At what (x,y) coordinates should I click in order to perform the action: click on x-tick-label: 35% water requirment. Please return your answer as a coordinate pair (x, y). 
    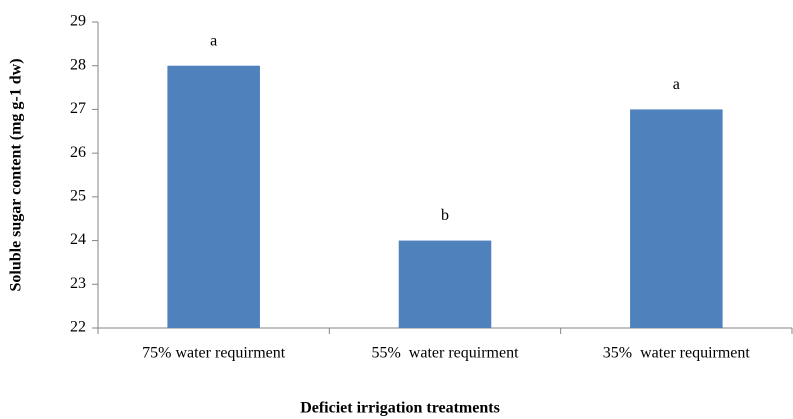
    Looking at the image, I should click on (677, 353).